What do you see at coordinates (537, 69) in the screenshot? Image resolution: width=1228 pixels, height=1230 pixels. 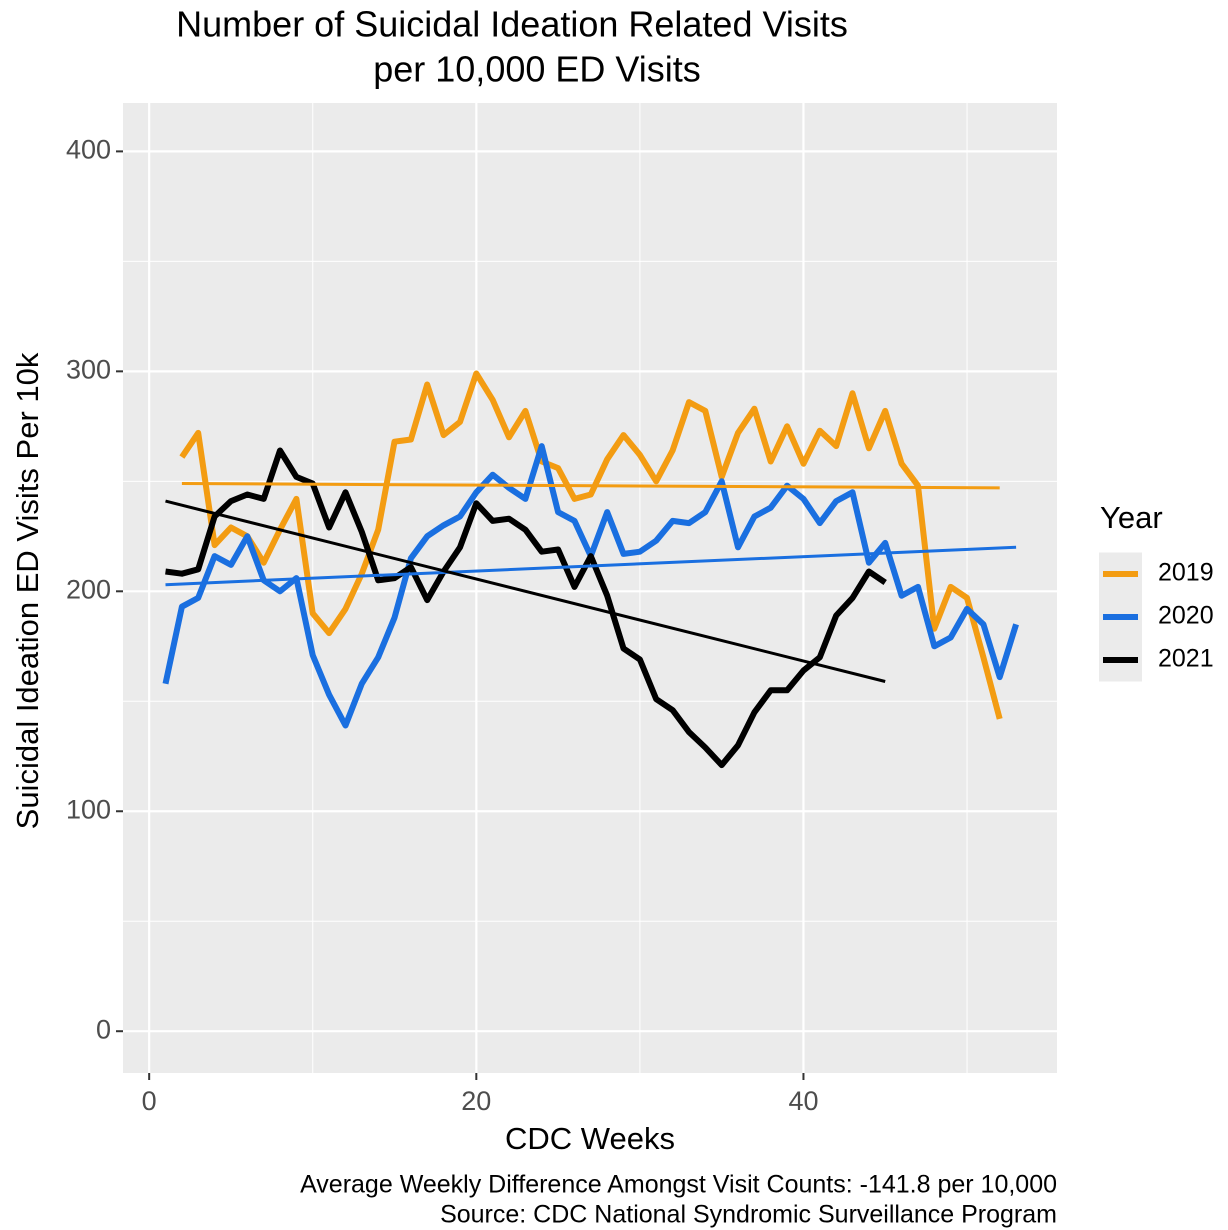 I see `chart-title: per 10,000 ED Visits` at bounding box center [537, 69].